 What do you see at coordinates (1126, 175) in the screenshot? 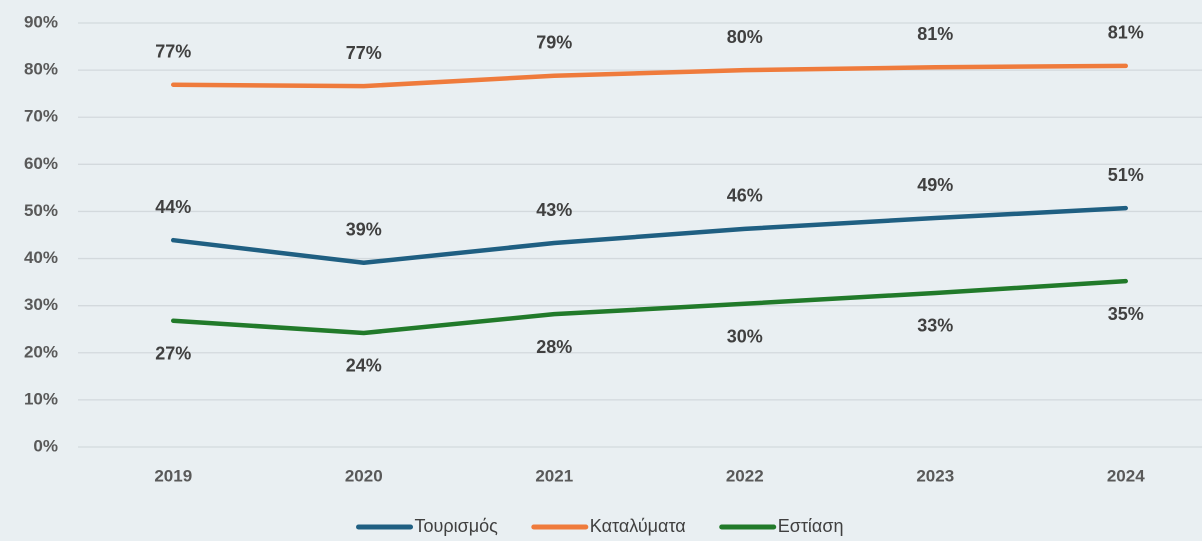
I see `data-label: 51%` at bounding box center [1126, 175].